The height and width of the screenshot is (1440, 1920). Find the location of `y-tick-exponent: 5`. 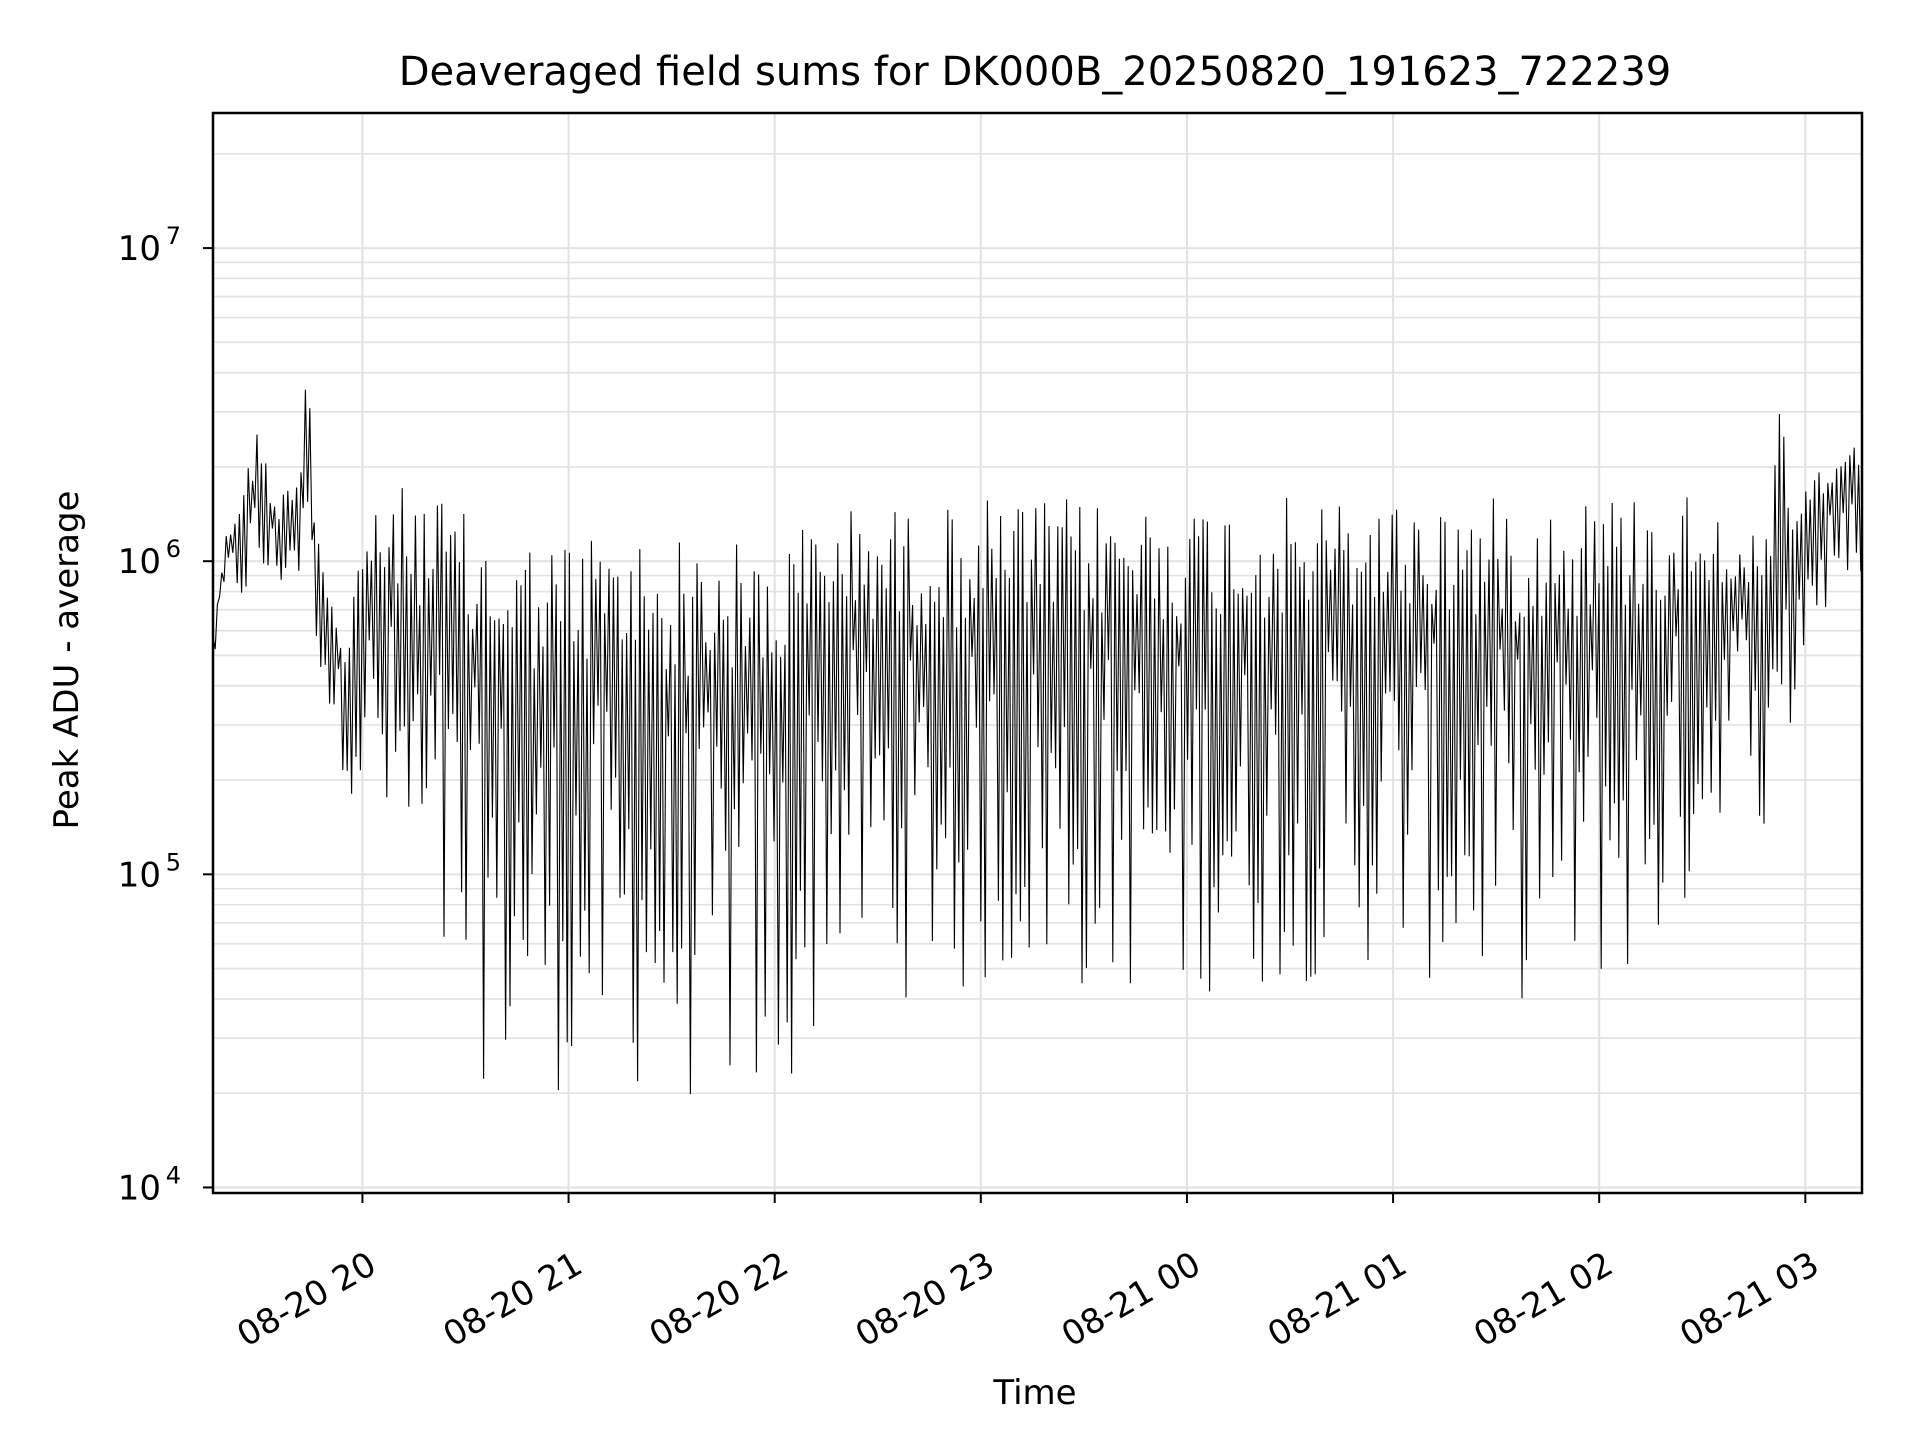

y-tick-exponent: 5 is located at coordinates (173, 862).